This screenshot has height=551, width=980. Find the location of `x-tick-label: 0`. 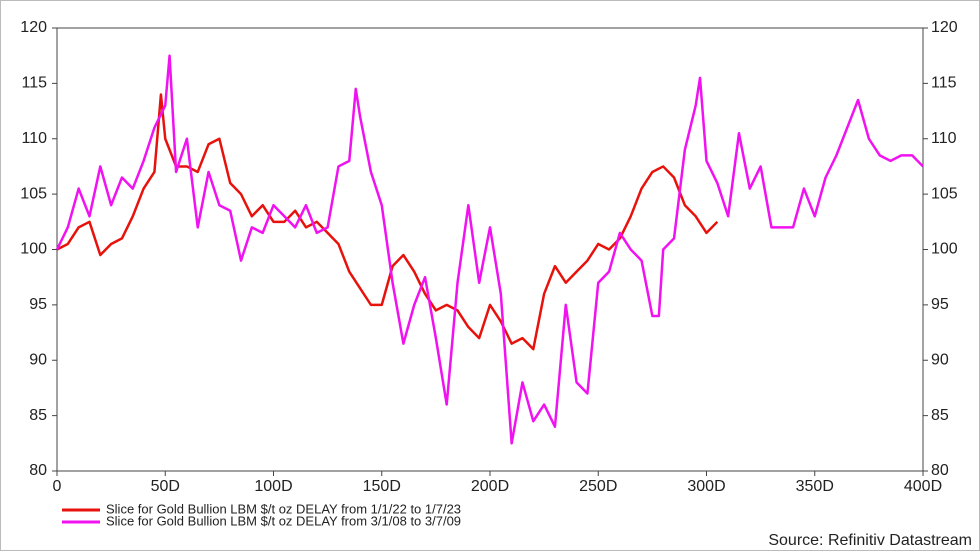

x-tick-label: 0 is located at coordinates (57, 486).